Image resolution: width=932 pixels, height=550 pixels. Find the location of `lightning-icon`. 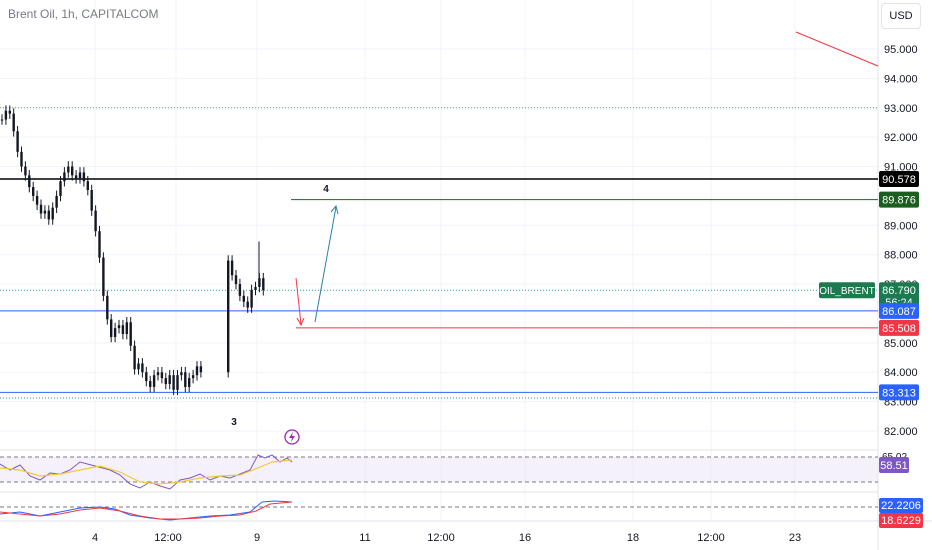

lightning-icon is located at coordinates (292, 437).